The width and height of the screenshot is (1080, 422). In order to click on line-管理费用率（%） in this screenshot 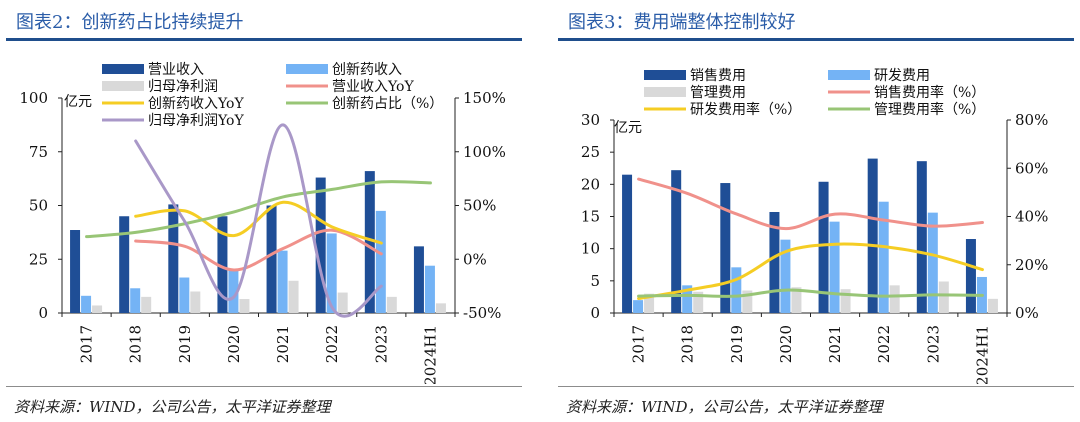, I will do `click(810, 293)`.